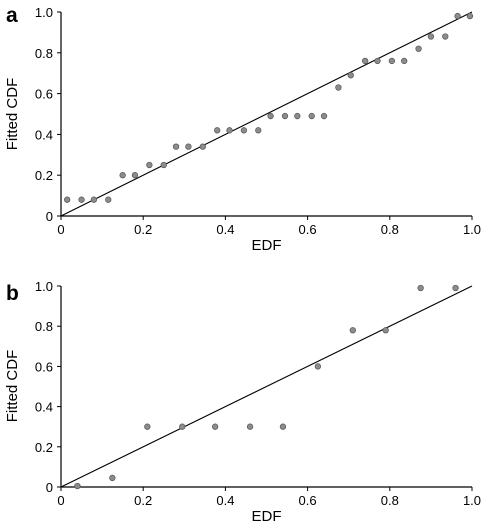 The image size is (483, 527). I want to click on panel-letter: a, so click(12, 15).